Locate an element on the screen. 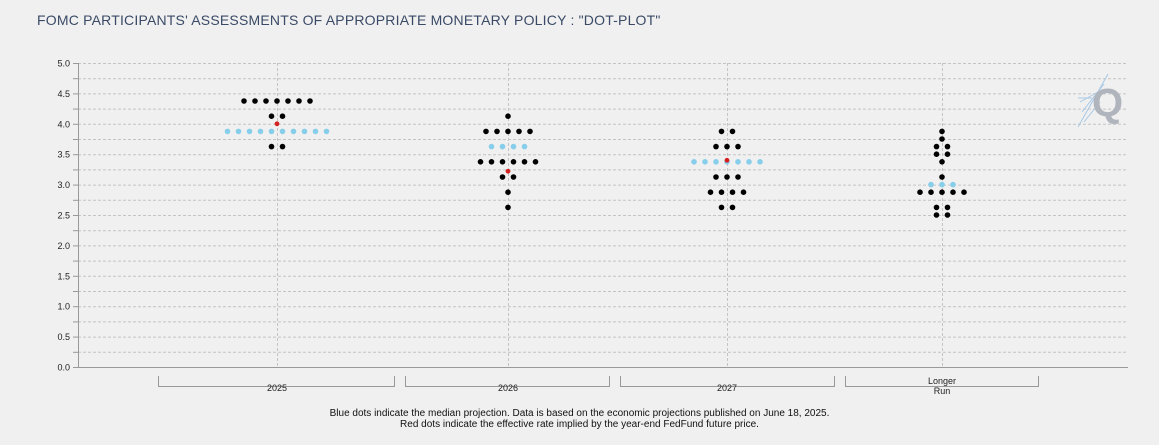 The image size is (1159, 445). y-tick-label: 0.0 is located at coordinates (63, 368).